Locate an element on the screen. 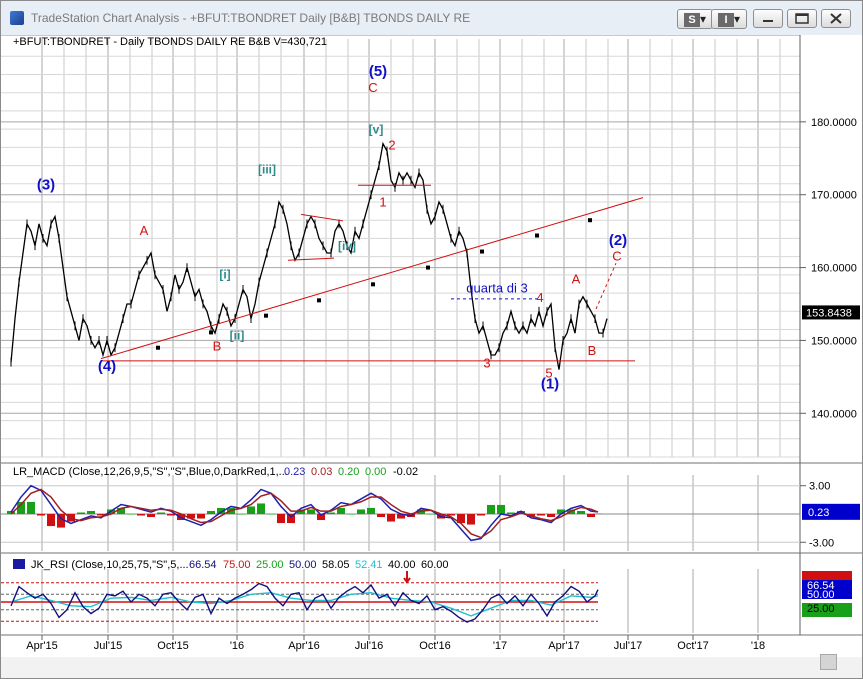  x-tick-label: '18 is located at coordinates (758, 646).